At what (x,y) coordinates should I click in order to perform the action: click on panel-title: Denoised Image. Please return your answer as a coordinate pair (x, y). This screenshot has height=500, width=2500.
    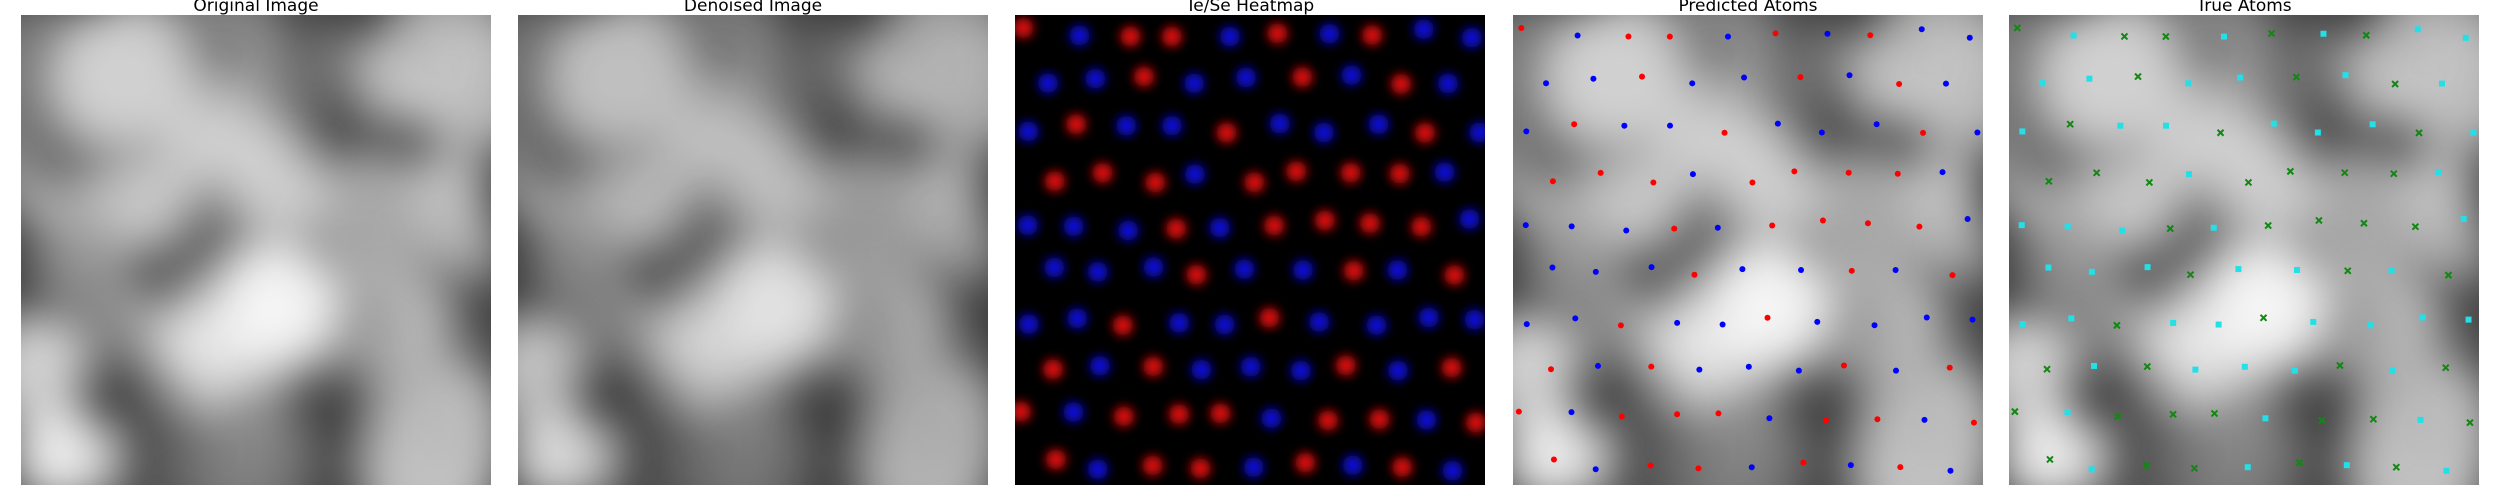
    Looking at the image, I should click on (753, 8).